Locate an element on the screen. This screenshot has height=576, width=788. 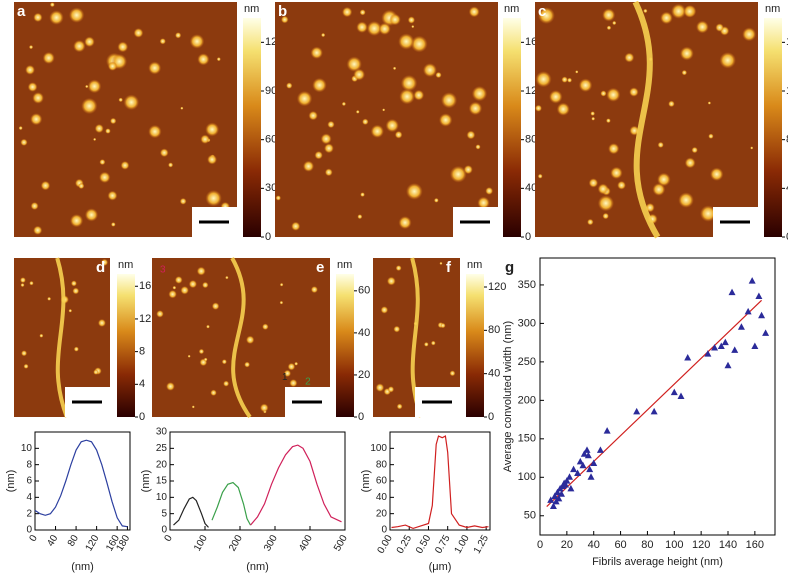
x-tick-label: 60 is located at coordinates (620, 545).